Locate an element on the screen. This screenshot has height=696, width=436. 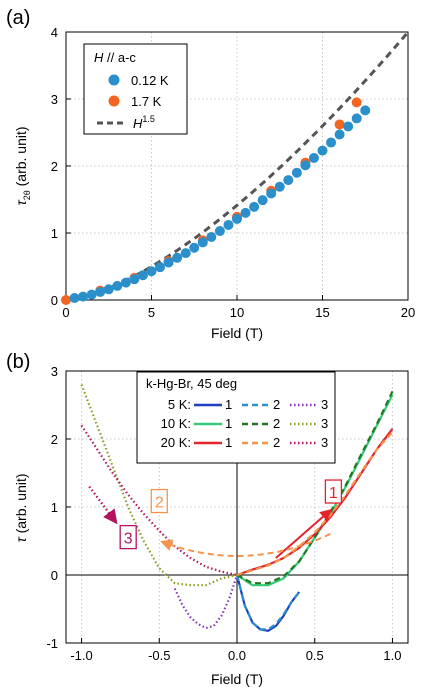
y-axis-label-a: τ2θ (arb. unit) is located at coordinates (22, 165).